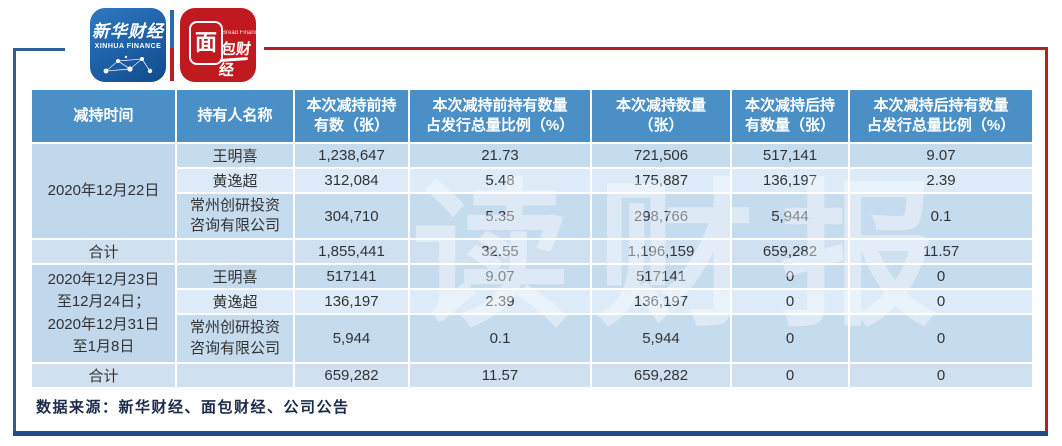  Describe the element at coordinates (661, 155) in the screenshot. I see `value-cell: 721,506` at that location.